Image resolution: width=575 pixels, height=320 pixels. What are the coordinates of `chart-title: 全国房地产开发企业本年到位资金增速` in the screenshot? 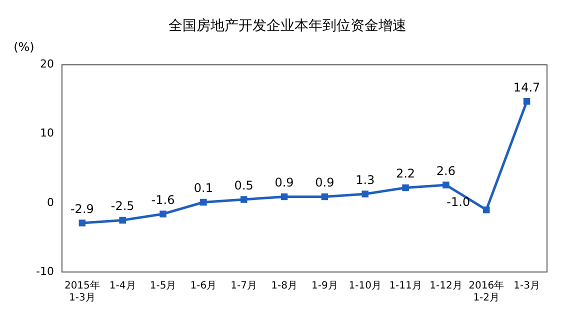 It's located at (287, 26).